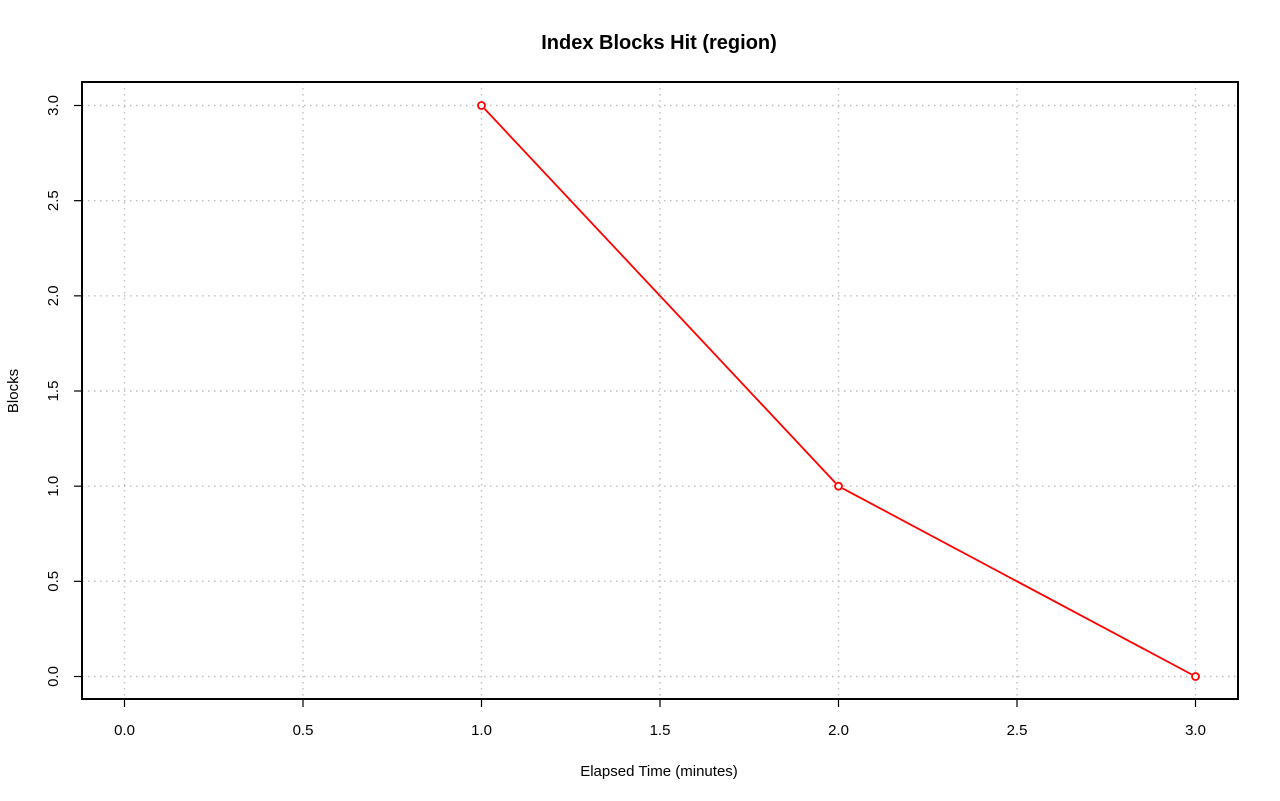 The height and width of the screenshot is (801, 1280). What do you see at coordinates (53, 391) in the screenshot?
I see `y-tick-label: 1.5` at bounding box center [53, 391].